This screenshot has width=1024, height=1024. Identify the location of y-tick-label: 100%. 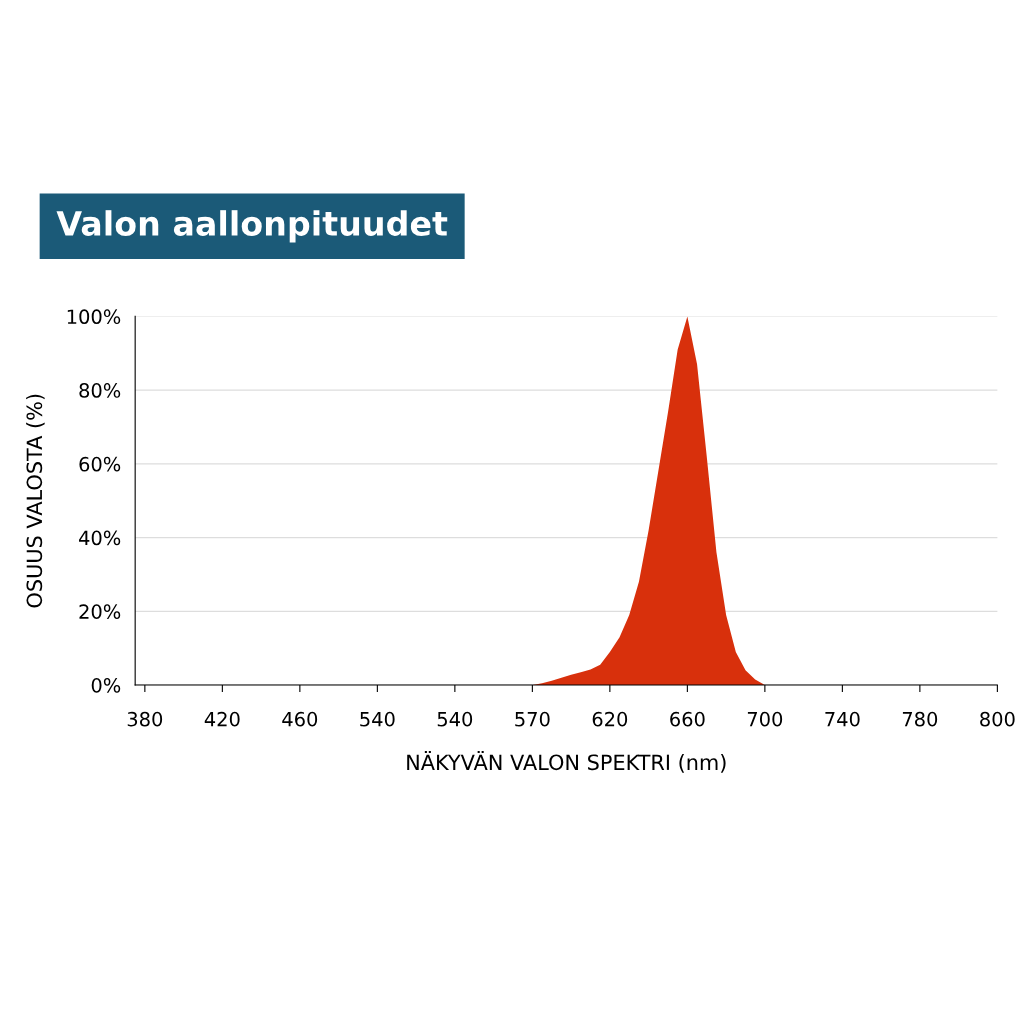
(94, 317).